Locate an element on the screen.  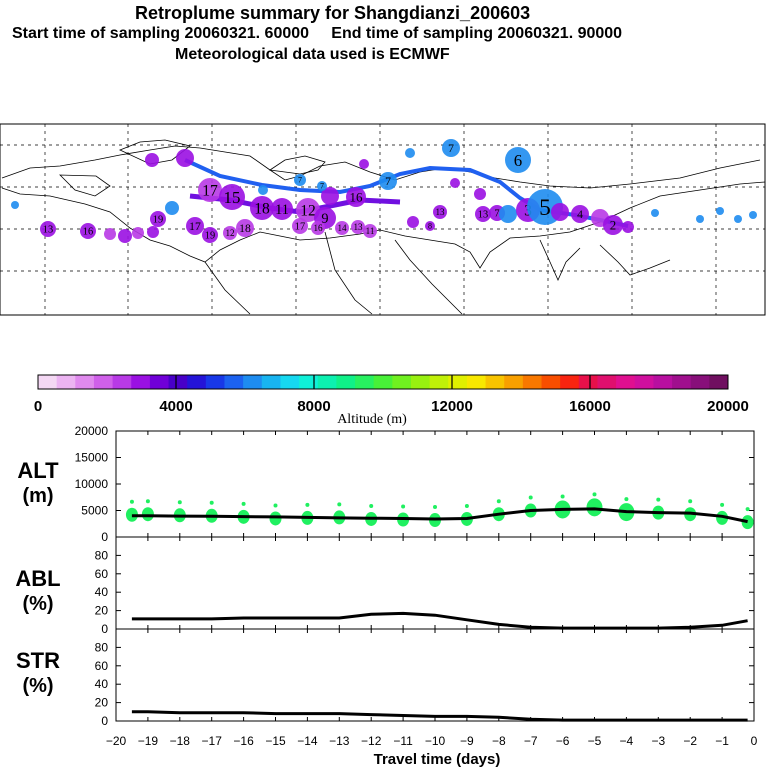
x-tick-label: −11 is located at coordinates (403, 741).